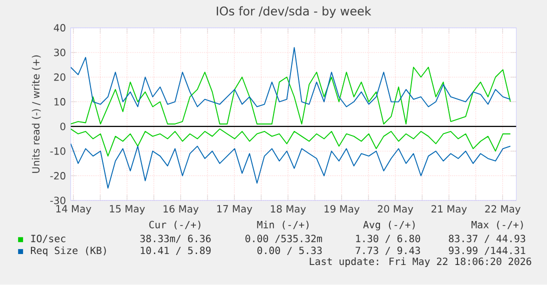 The height and width of the screenshot is (285, 547). What do you see at coordinates (487, 251) in the screenshot?
I see `text: 93.99 /144.31` at bounding box center [487, 251].